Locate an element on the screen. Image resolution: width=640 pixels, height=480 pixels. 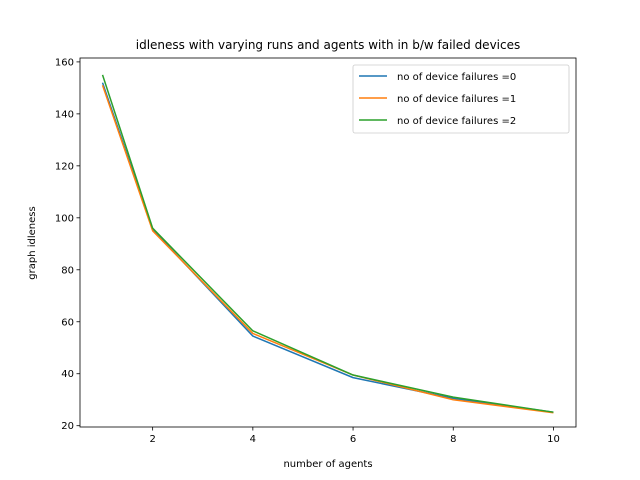
legend-label-0: no of device failures =0 is located at coordinates (456, 77).